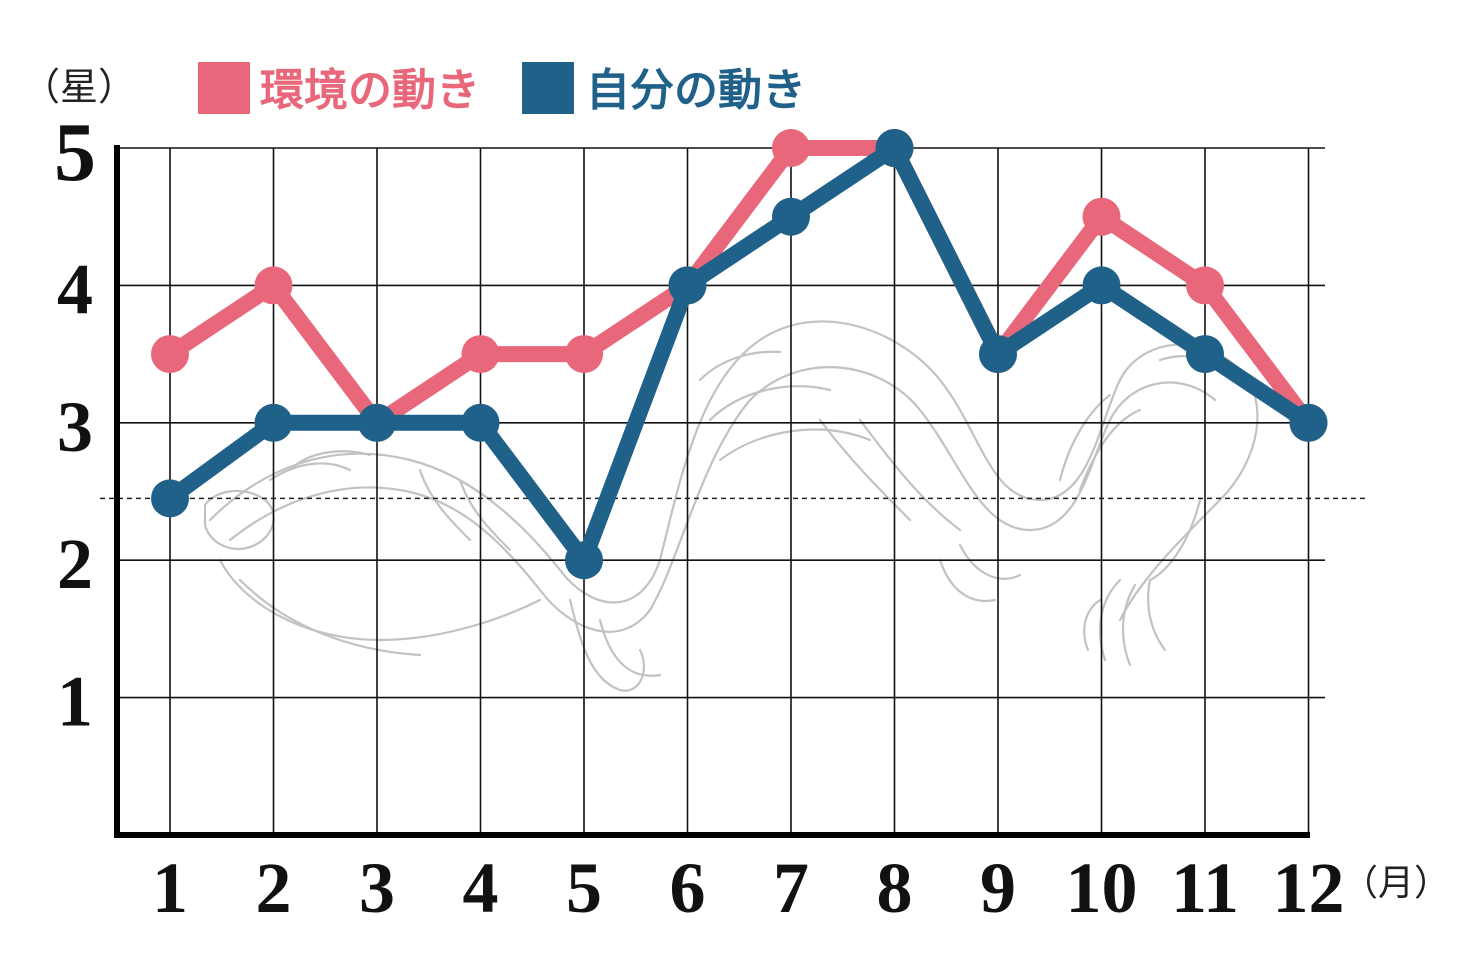 The height and width of the screenshot is (955, 1466). What do you see at coordinates (1205, 888) in the screenshot?
I see `x-tick-label: 11` at bounding box center [1205, 888].